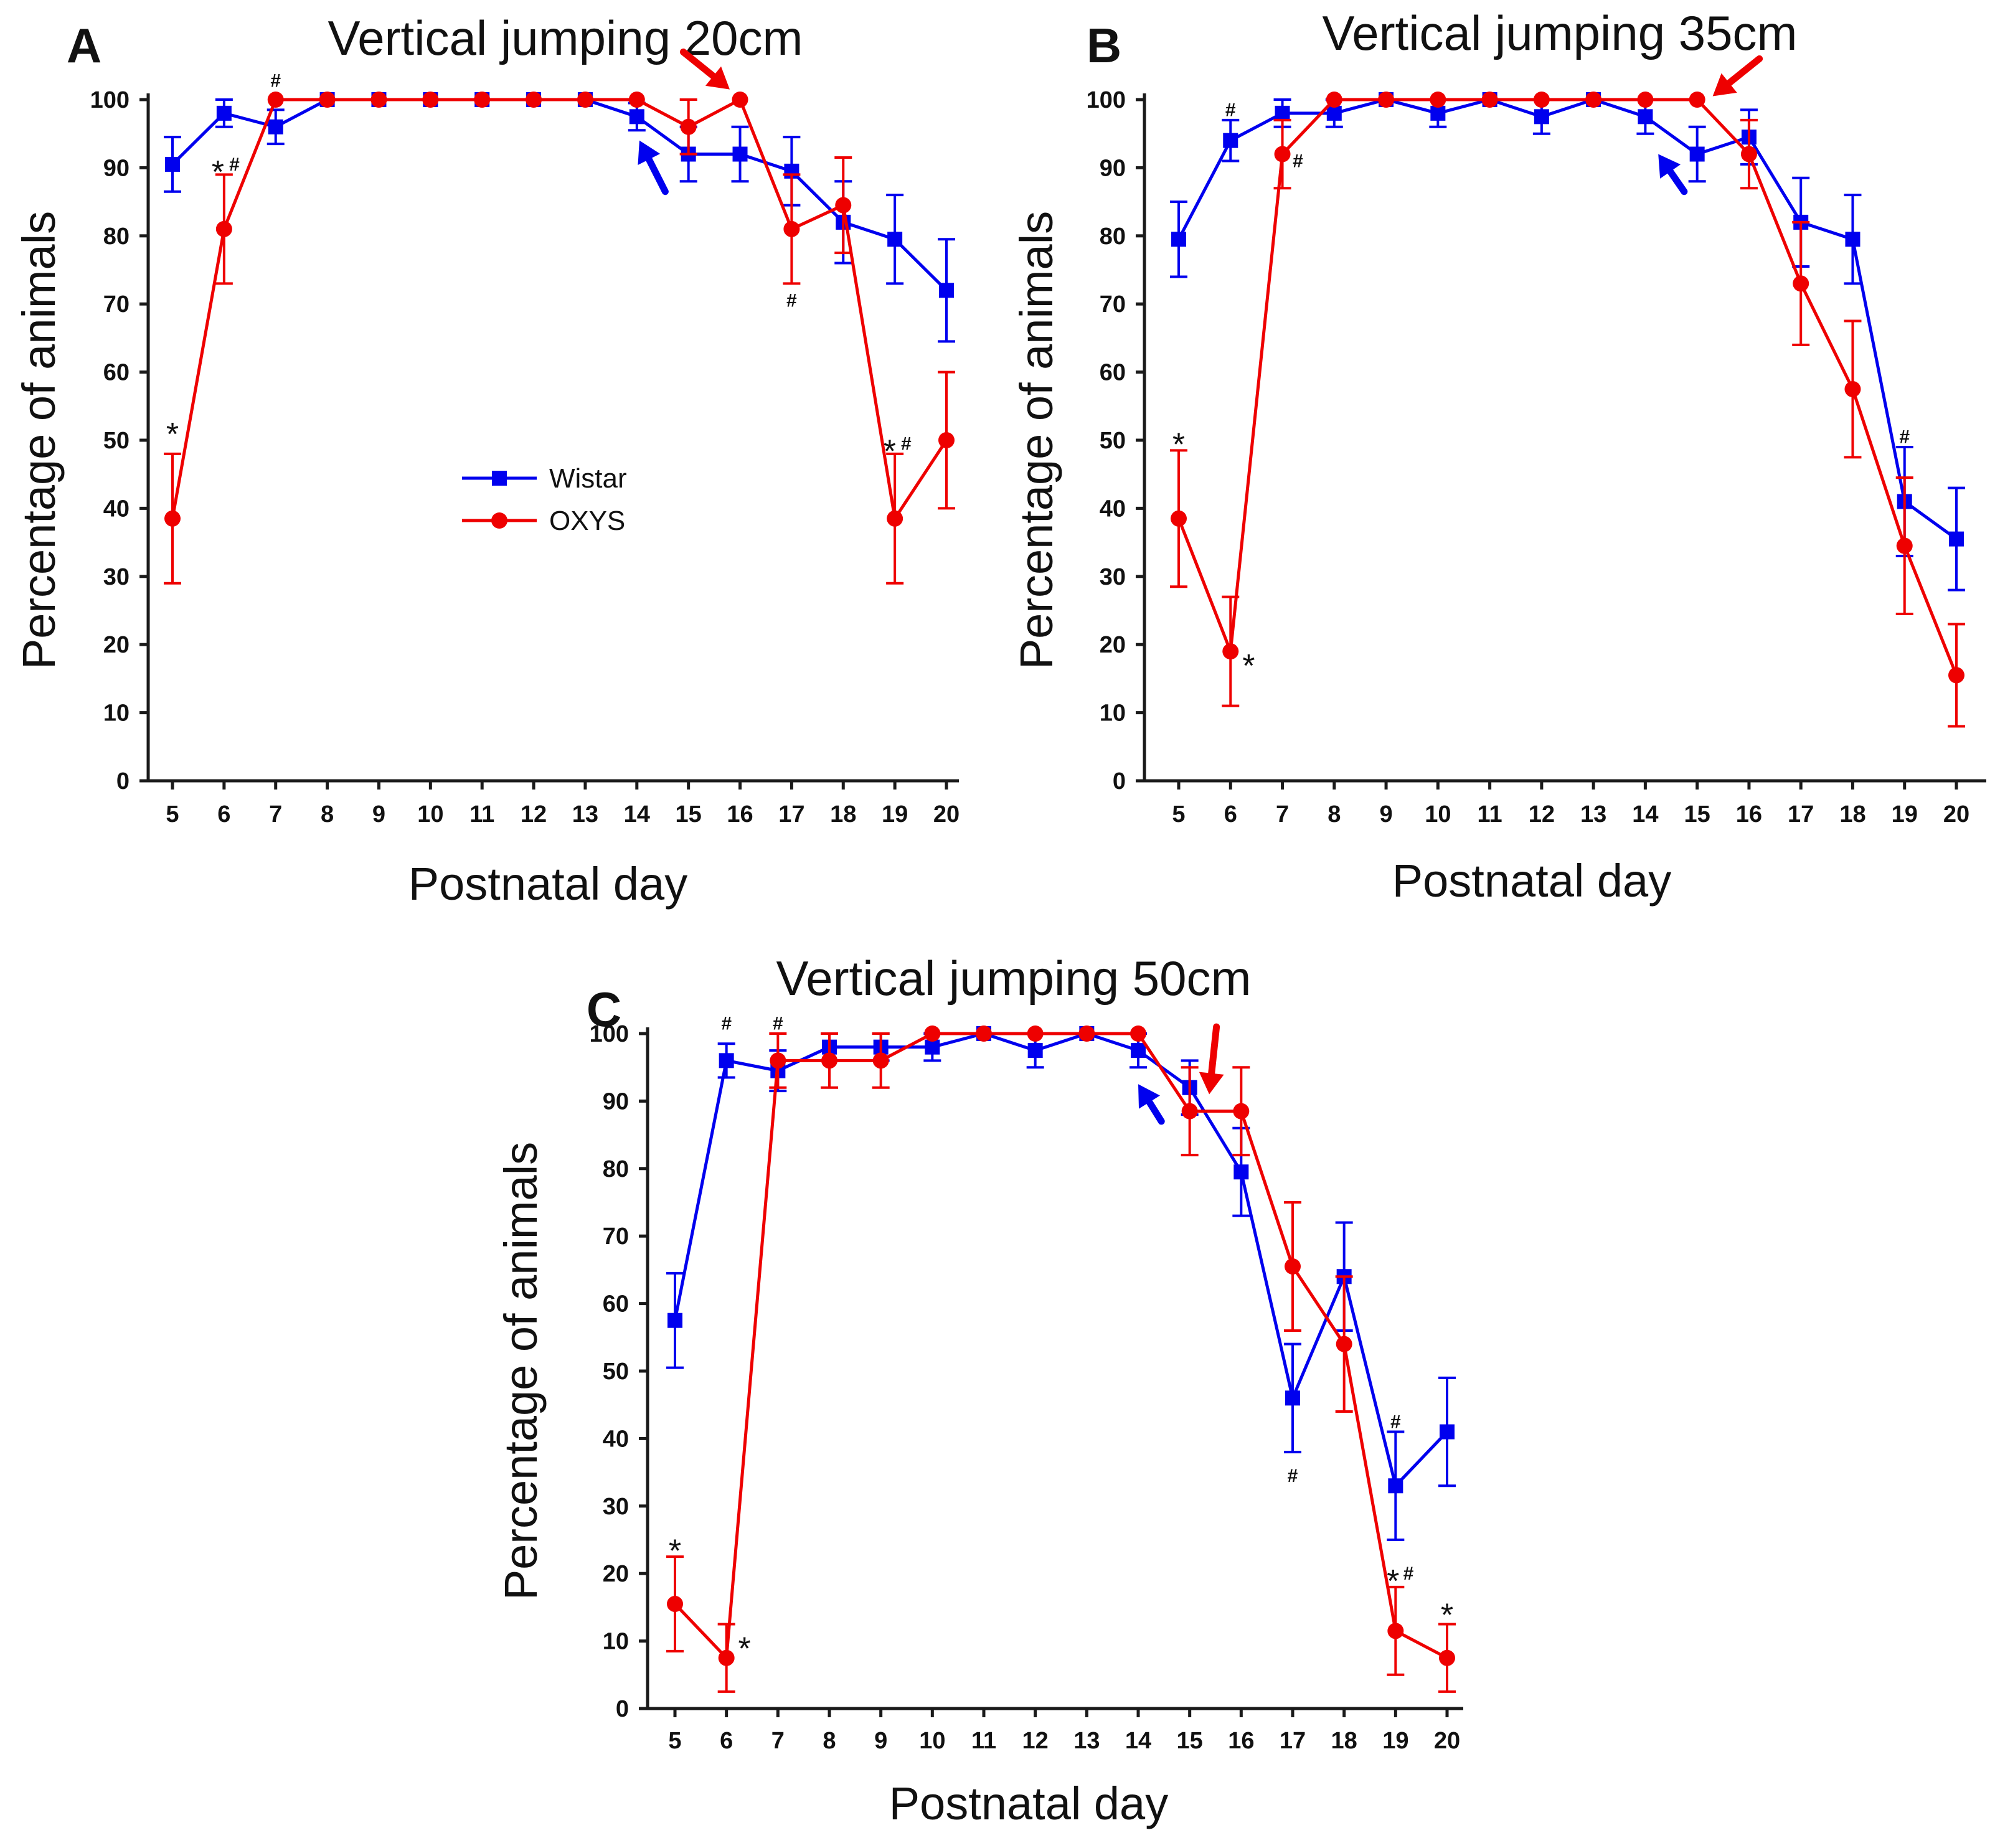 Image resolution: width=1995 pixels, height=1848 pixels. I want to click on x-tick-label: 18, so click(1344, 1741).